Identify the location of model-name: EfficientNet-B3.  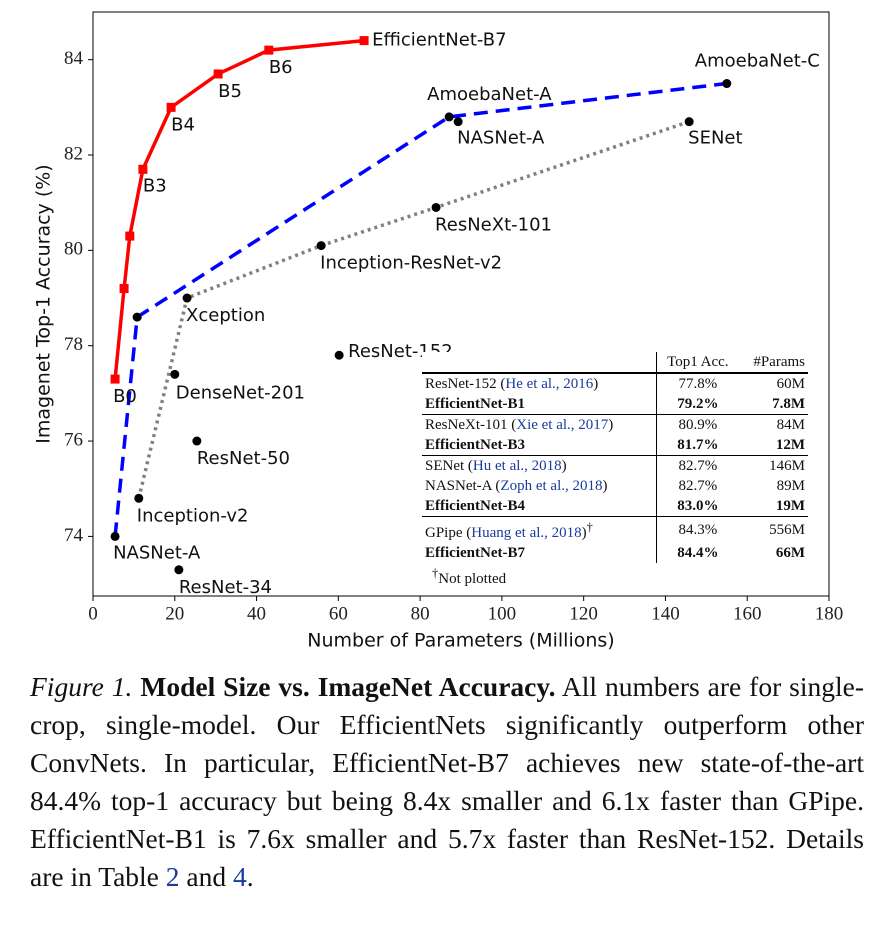
(475, 445).